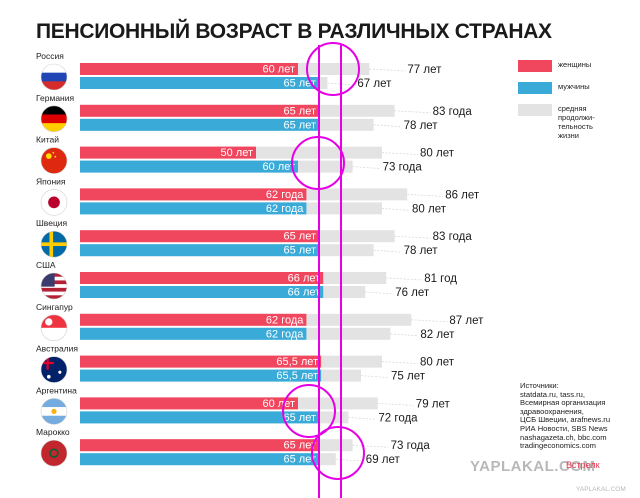 The width and height of the screenshot is (640, 498). I want to click on country-label: Марокко, so click(53, 432).